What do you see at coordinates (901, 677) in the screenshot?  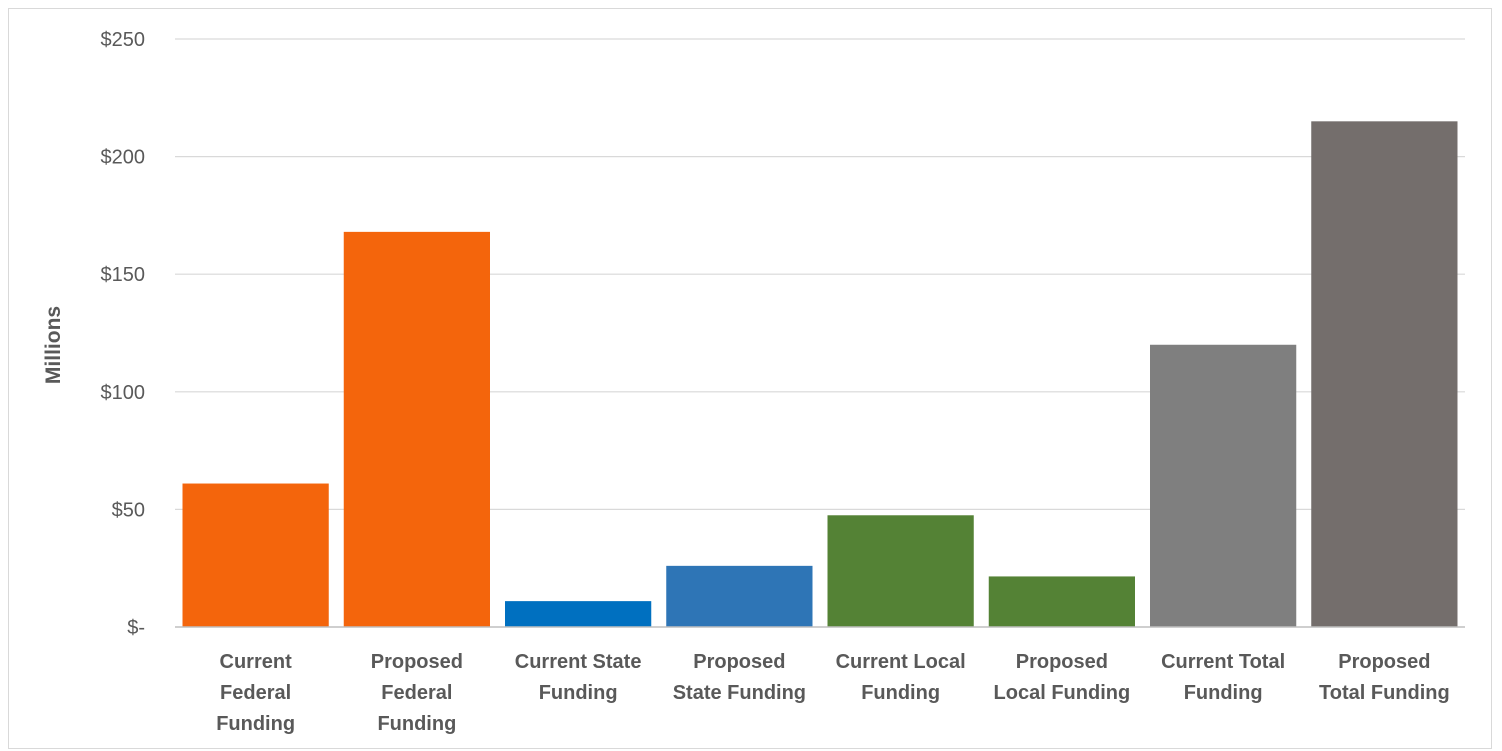 I see `x-category-label: Current Local Funding` at bounding box center [901, 677].